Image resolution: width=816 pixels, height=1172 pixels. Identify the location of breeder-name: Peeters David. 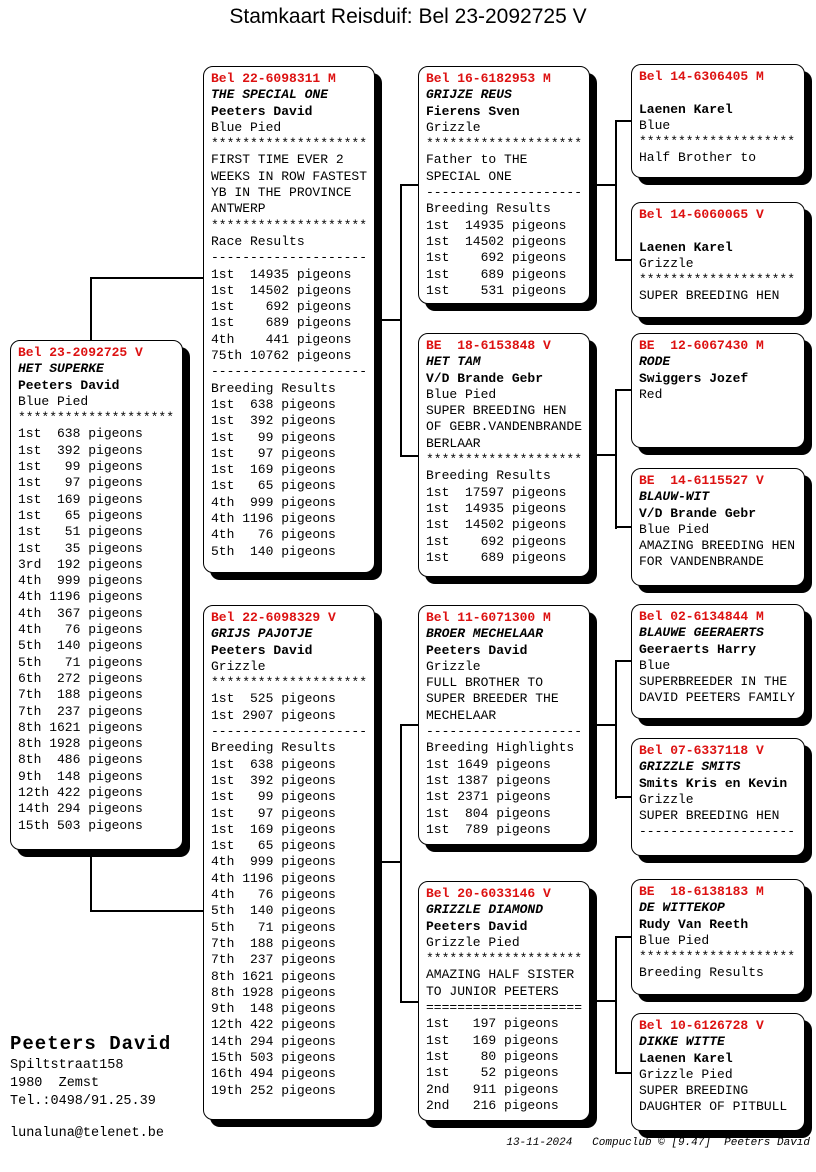
(91, 1044).